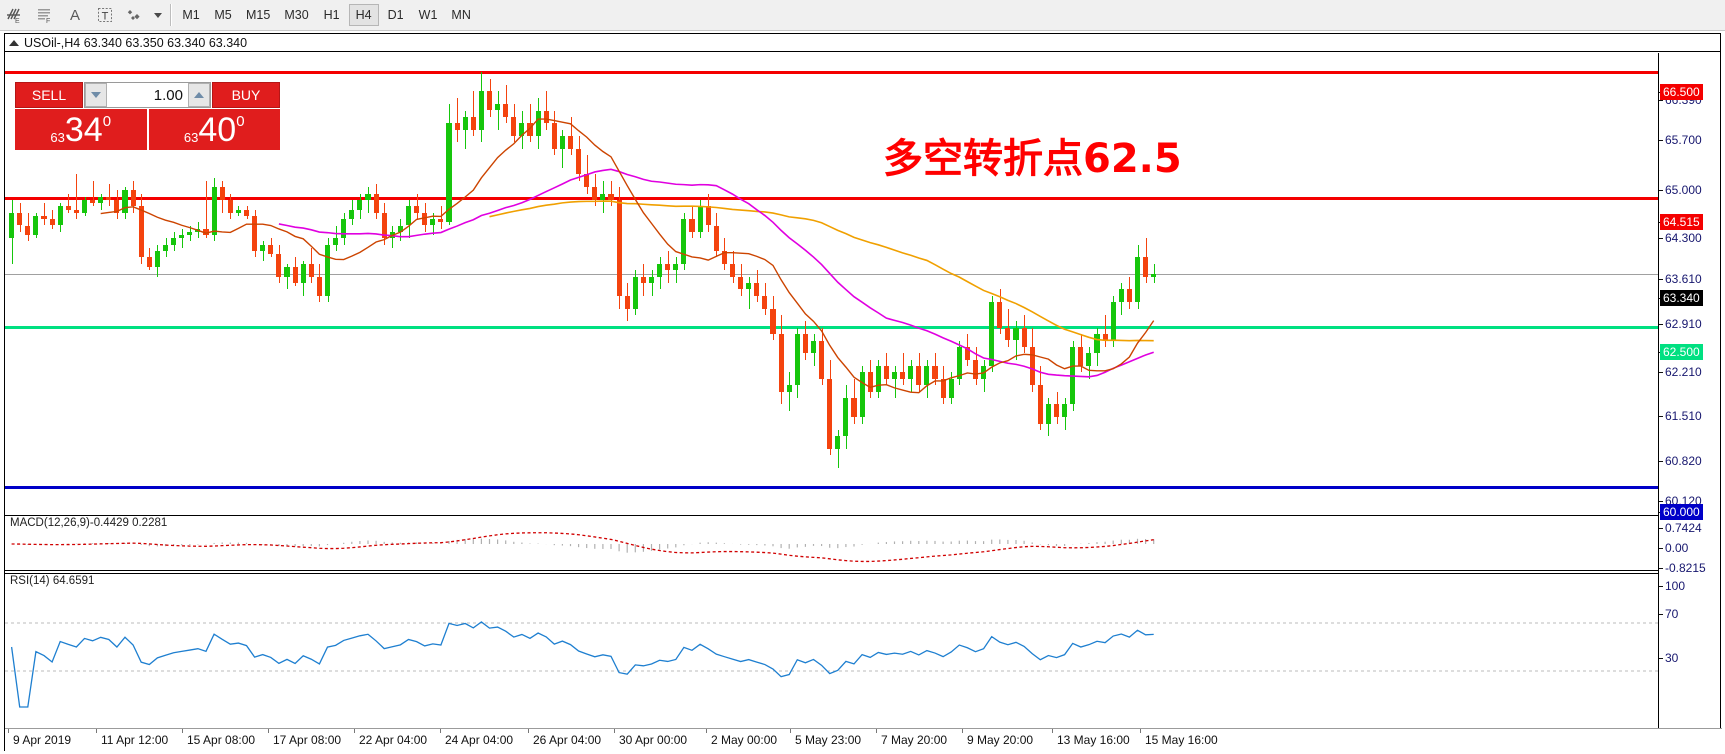 The height and width of the screenshot is (754, 1725). I want to click on volume-increase-button, so click(199, 95).